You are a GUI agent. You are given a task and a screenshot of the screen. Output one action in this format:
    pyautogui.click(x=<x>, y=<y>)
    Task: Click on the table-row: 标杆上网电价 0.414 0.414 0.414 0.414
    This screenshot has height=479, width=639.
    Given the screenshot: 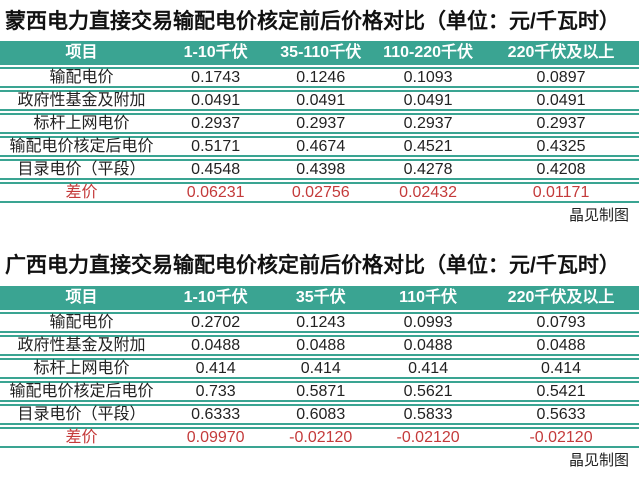 What is the action you would take?
    pyautogui.click(x=319, y=368)
    